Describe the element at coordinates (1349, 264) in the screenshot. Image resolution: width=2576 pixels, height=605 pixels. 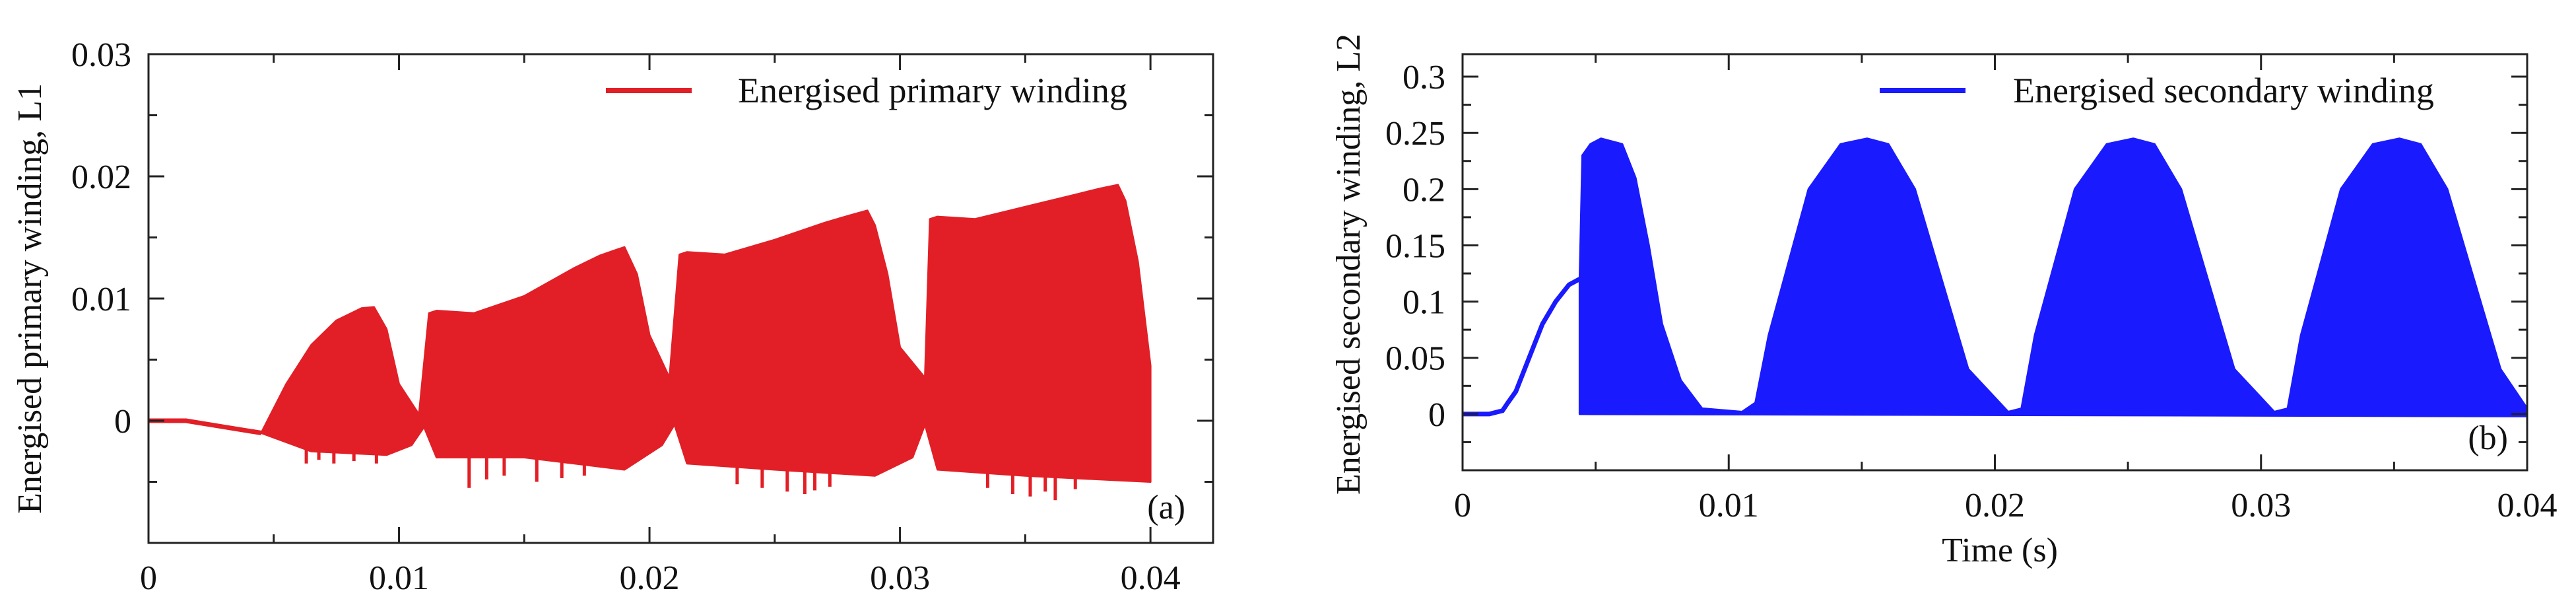
I see `panel-b-y-axis-title: Energised secondary winding, L2` at that location.